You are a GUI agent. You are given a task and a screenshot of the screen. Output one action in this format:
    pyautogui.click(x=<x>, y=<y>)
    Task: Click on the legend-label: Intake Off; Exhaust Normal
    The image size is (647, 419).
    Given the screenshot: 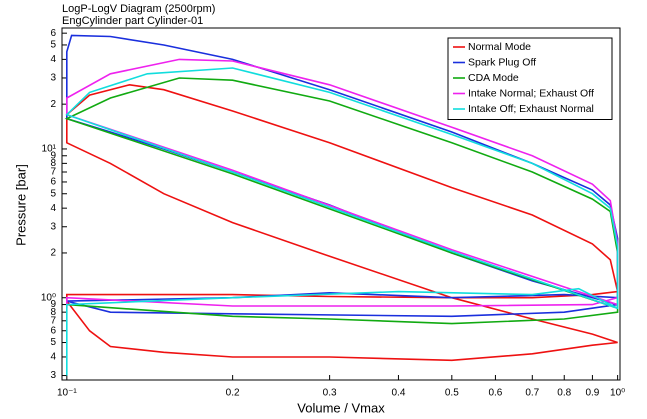 What is the action you would take?
    pyautogui.click(x=531, y=109)
    